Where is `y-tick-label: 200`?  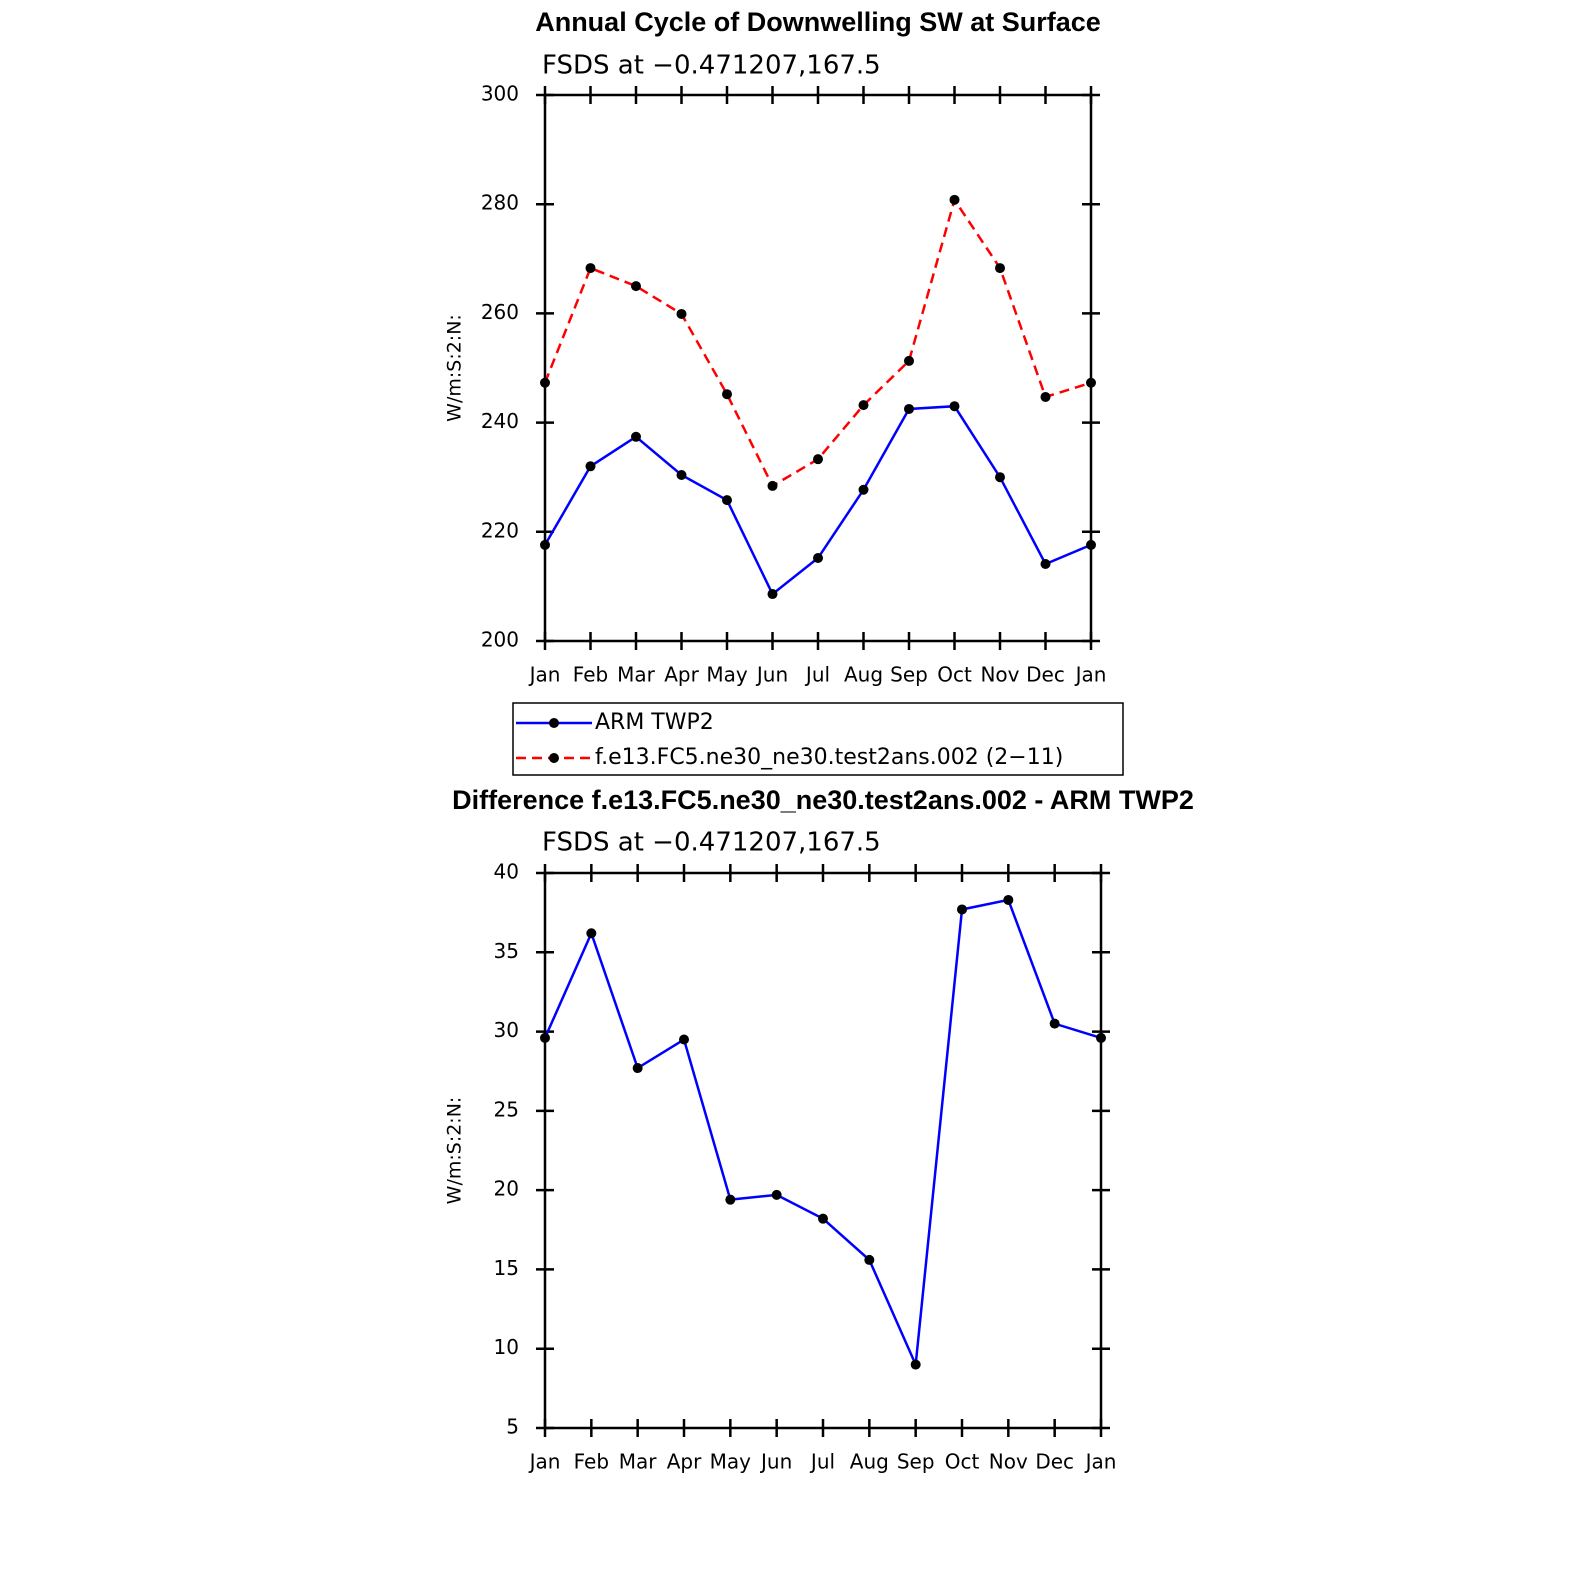
y-tick-label: 200 is located at coordinates (500, 640).